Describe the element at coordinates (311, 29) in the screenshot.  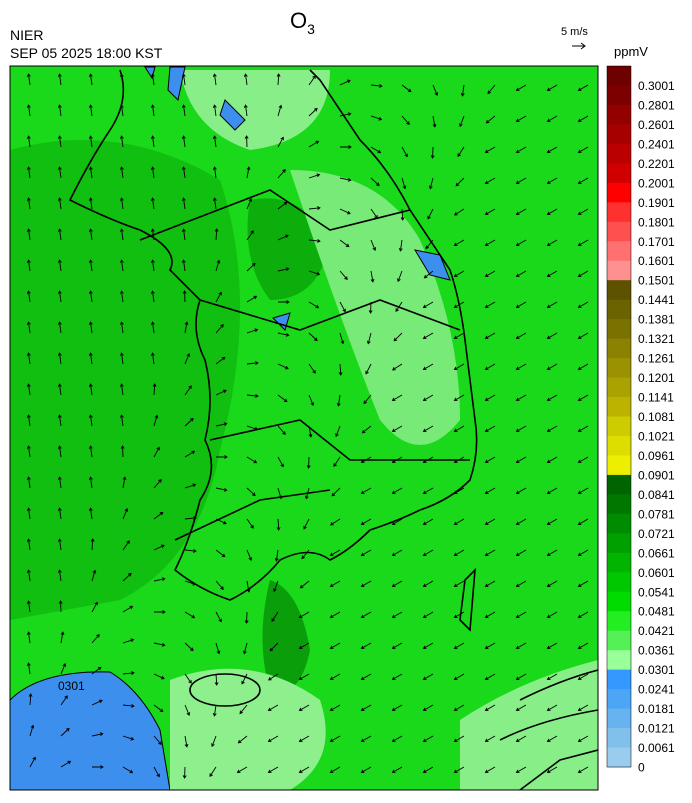
I see `title-subscript: 3` at that location.